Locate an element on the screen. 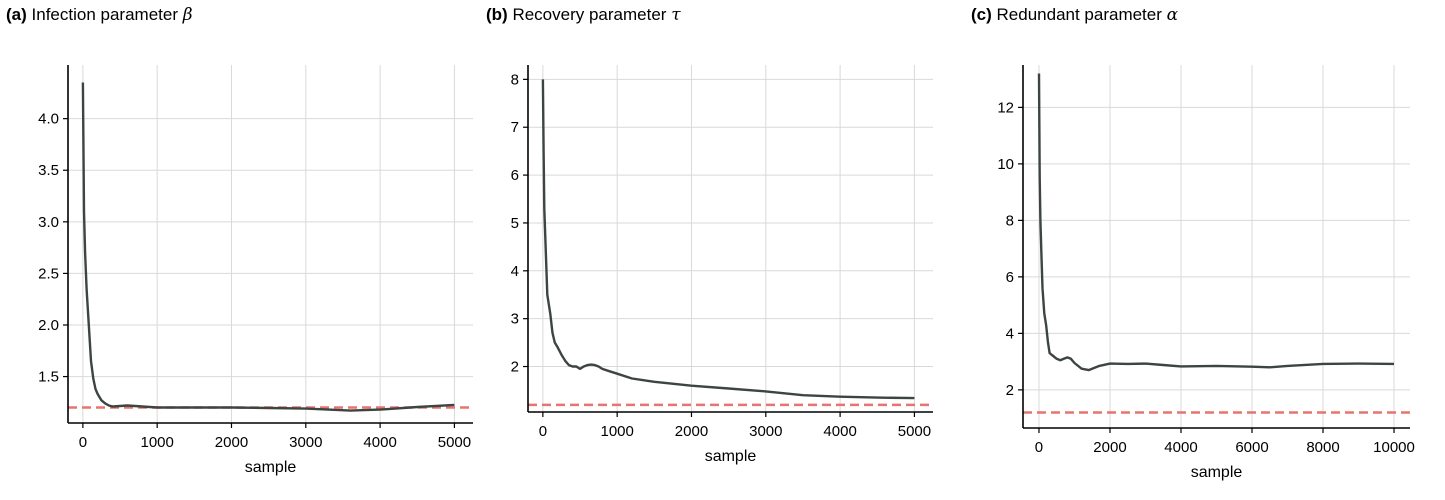  y-tick-label: 5 is located at coordinates (515, 223).